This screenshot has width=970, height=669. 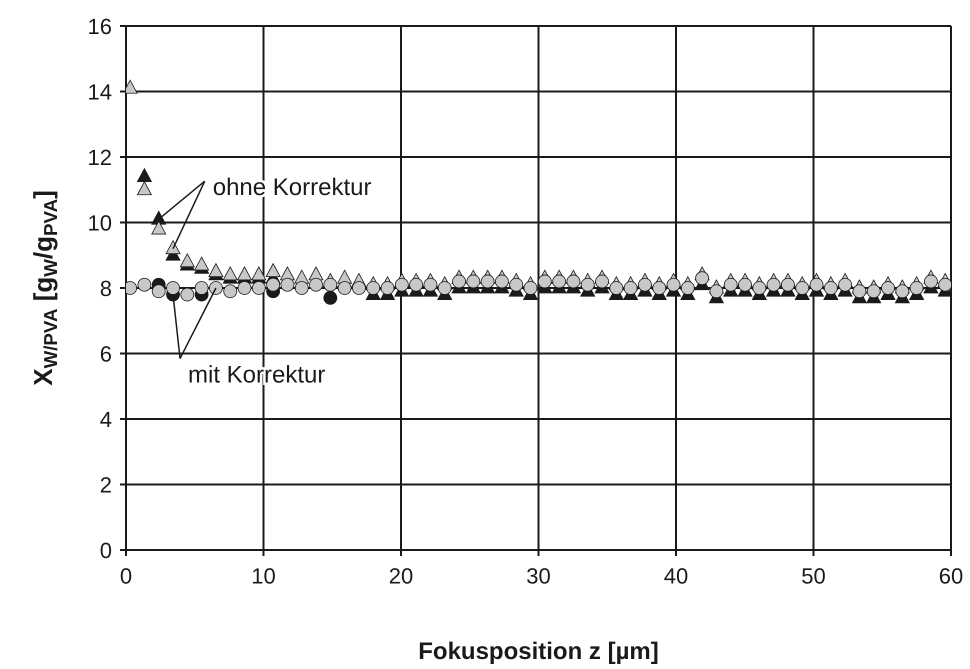 I want to click on y-tick-label: 6, so click(x=106, y=353).